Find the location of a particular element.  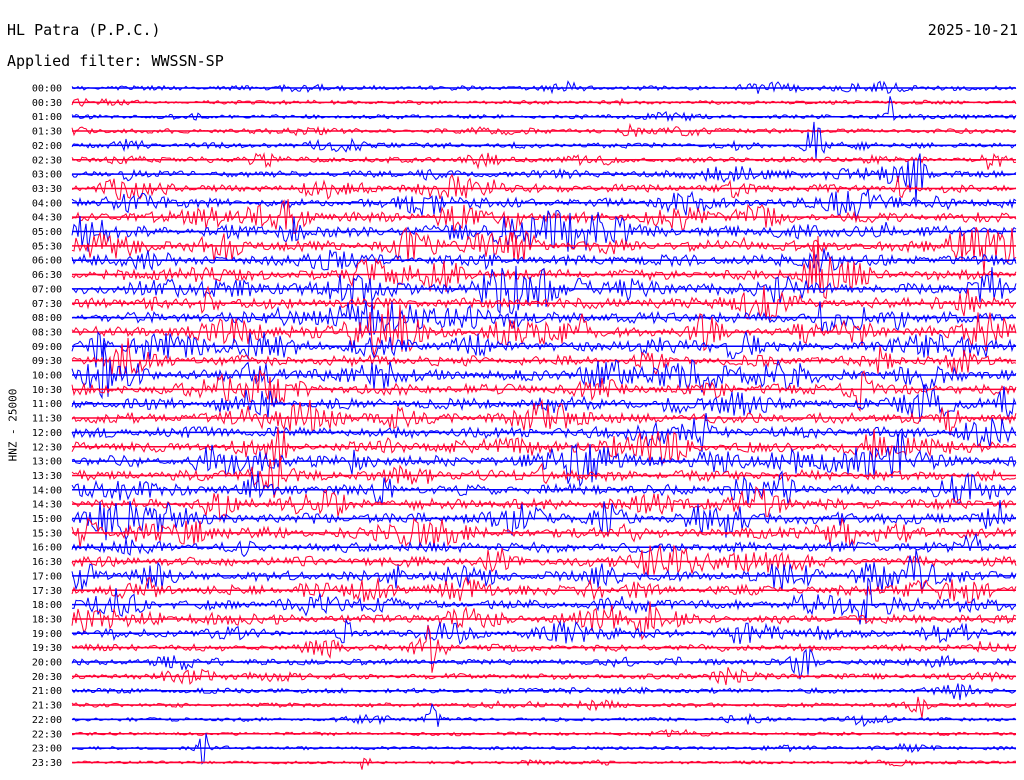

row-time-label: 06:00 is located at coordinates (47, 261).